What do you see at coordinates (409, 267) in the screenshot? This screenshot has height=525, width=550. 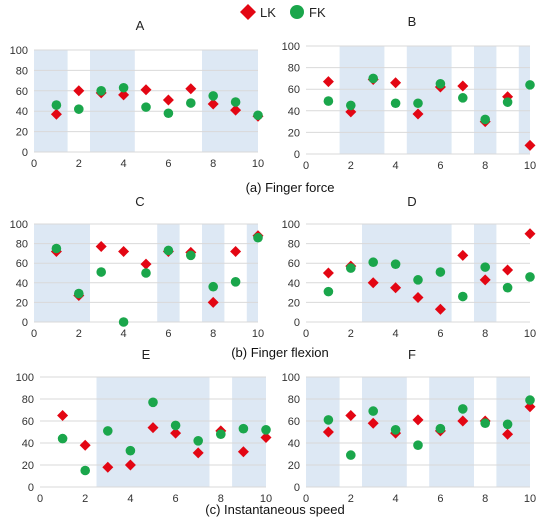 I see `chart-panel-d: 0 20 40 60 80 100 0 2 4 6 8 10 D` at bounding box center [409, 267].